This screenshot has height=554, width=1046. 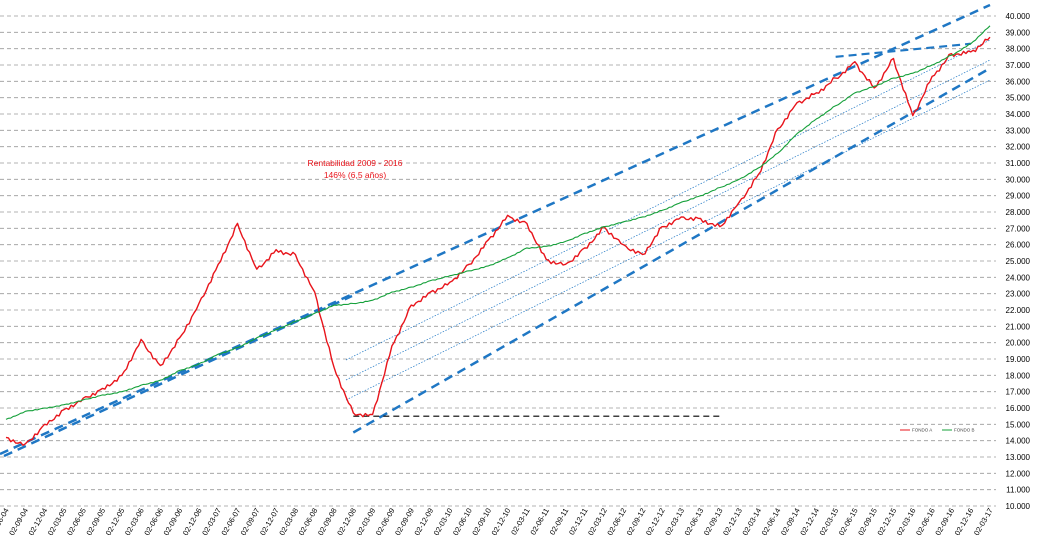 I want to click on y-tick-label: 18.000, so click(x=1018, y=375).